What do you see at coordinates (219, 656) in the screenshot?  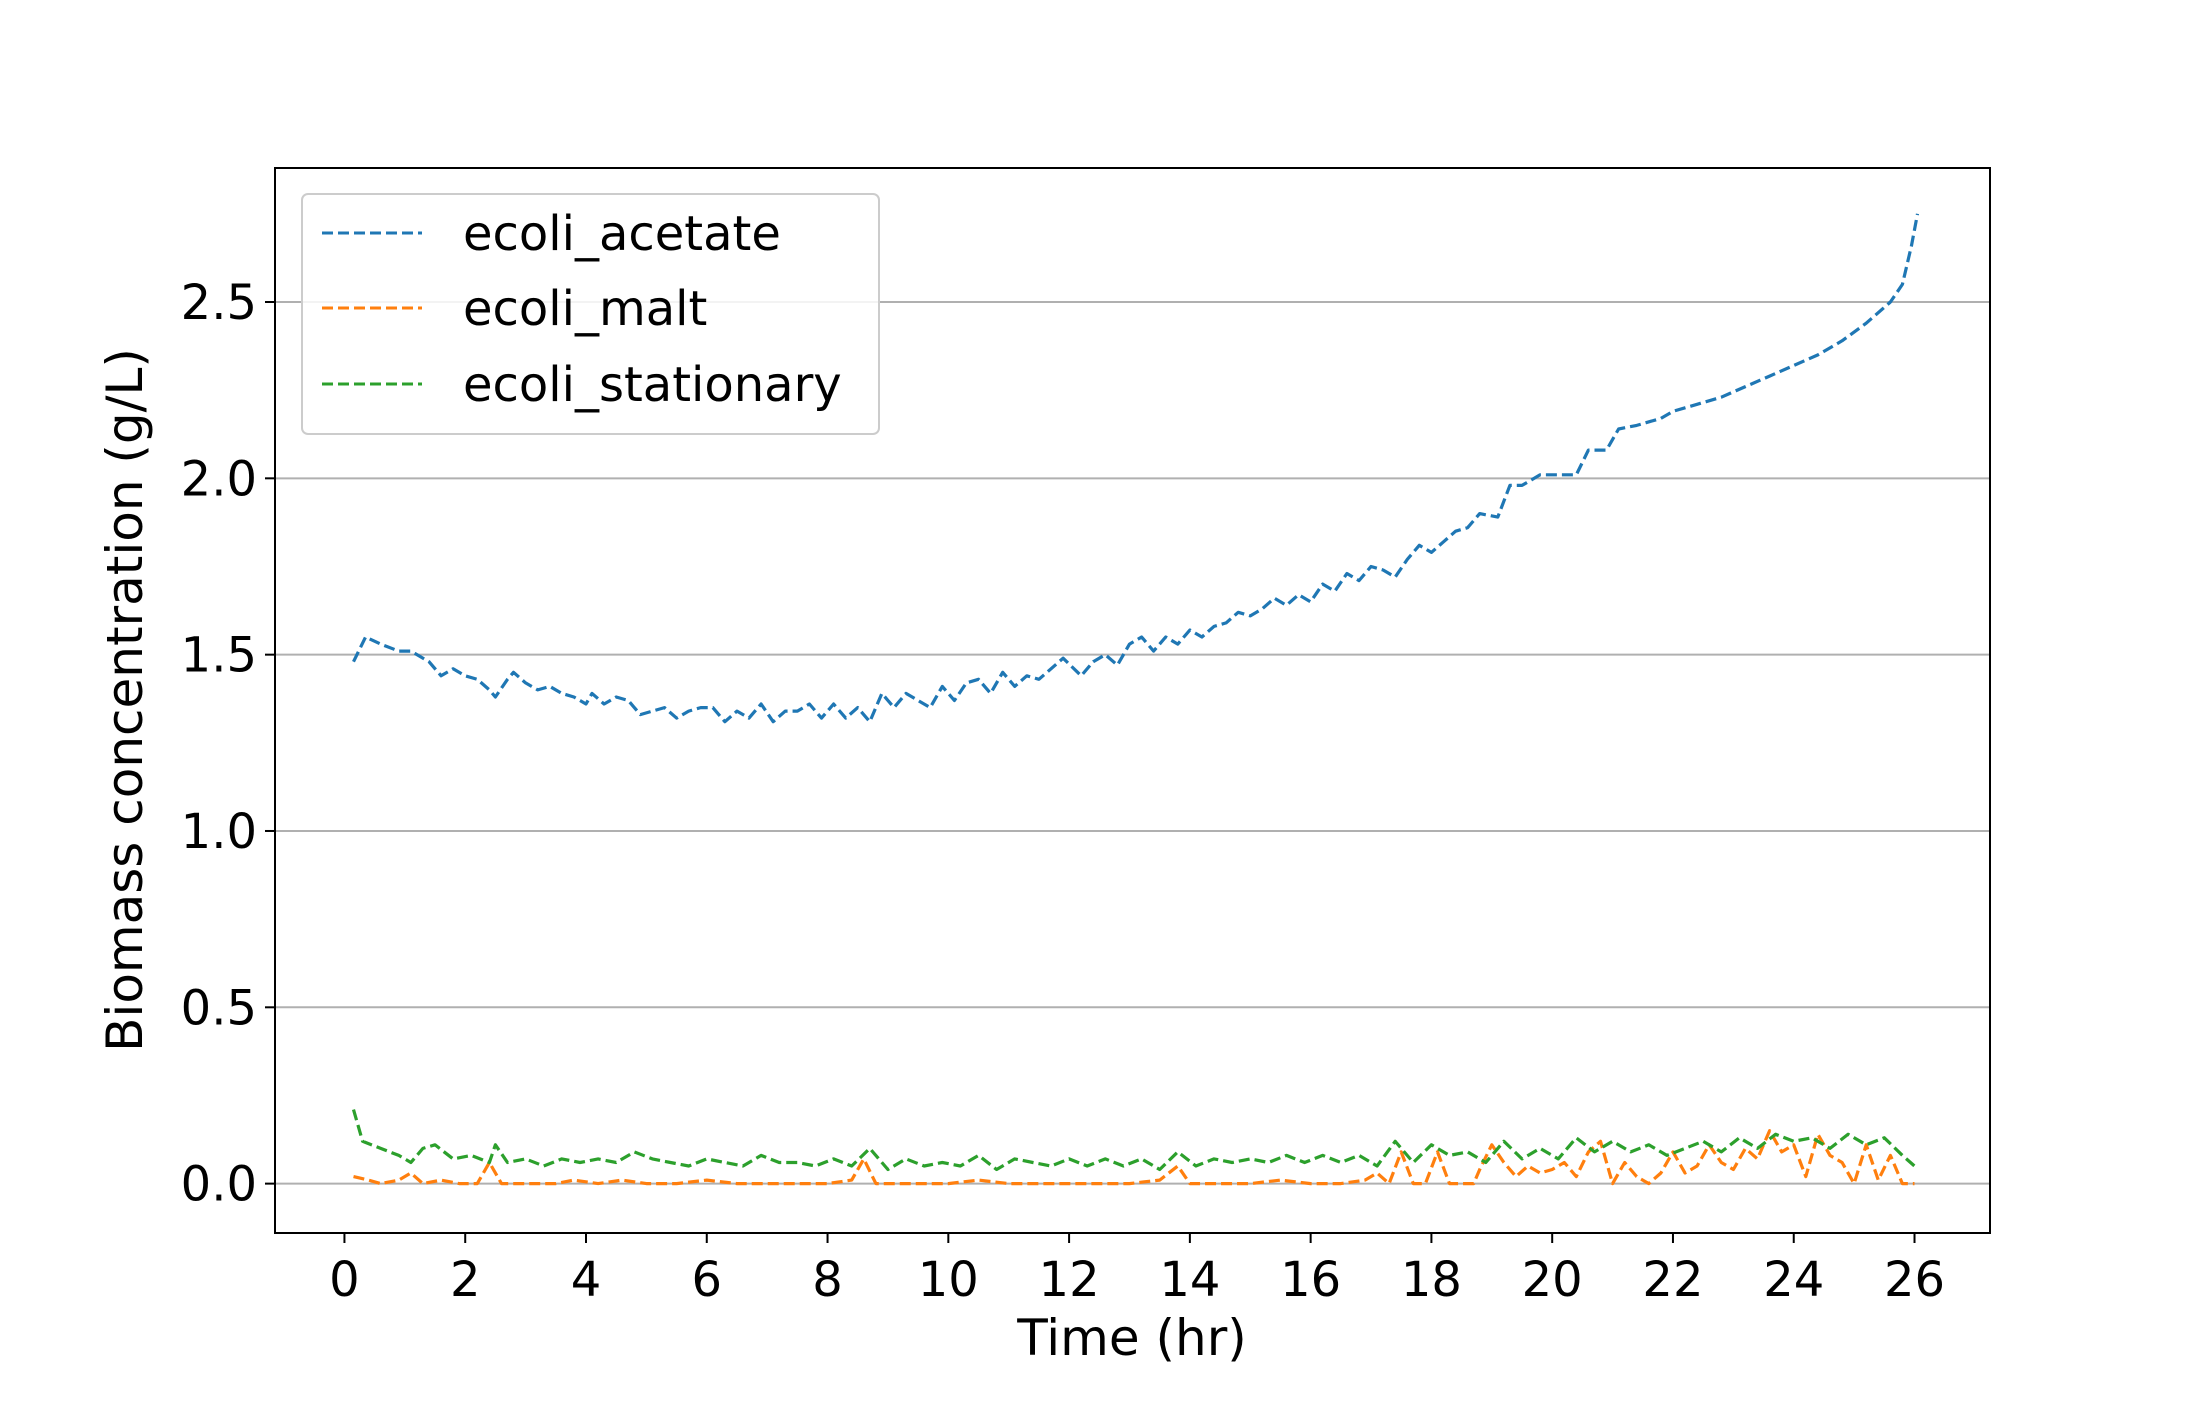 I see `y-tick-label: 1.5` at bounding box center [219, 656].